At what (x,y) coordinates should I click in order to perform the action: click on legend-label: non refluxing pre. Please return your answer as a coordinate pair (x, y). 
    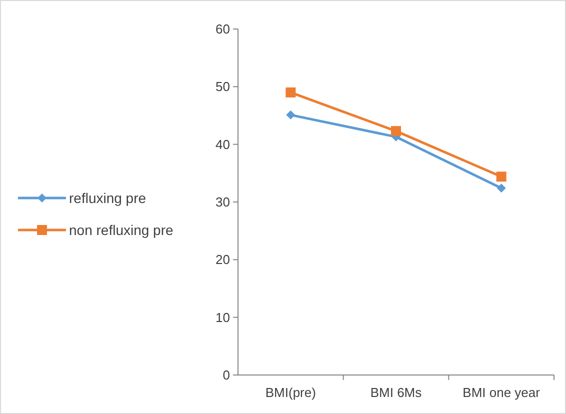
    Looking at the image, I should click on (121, 230).